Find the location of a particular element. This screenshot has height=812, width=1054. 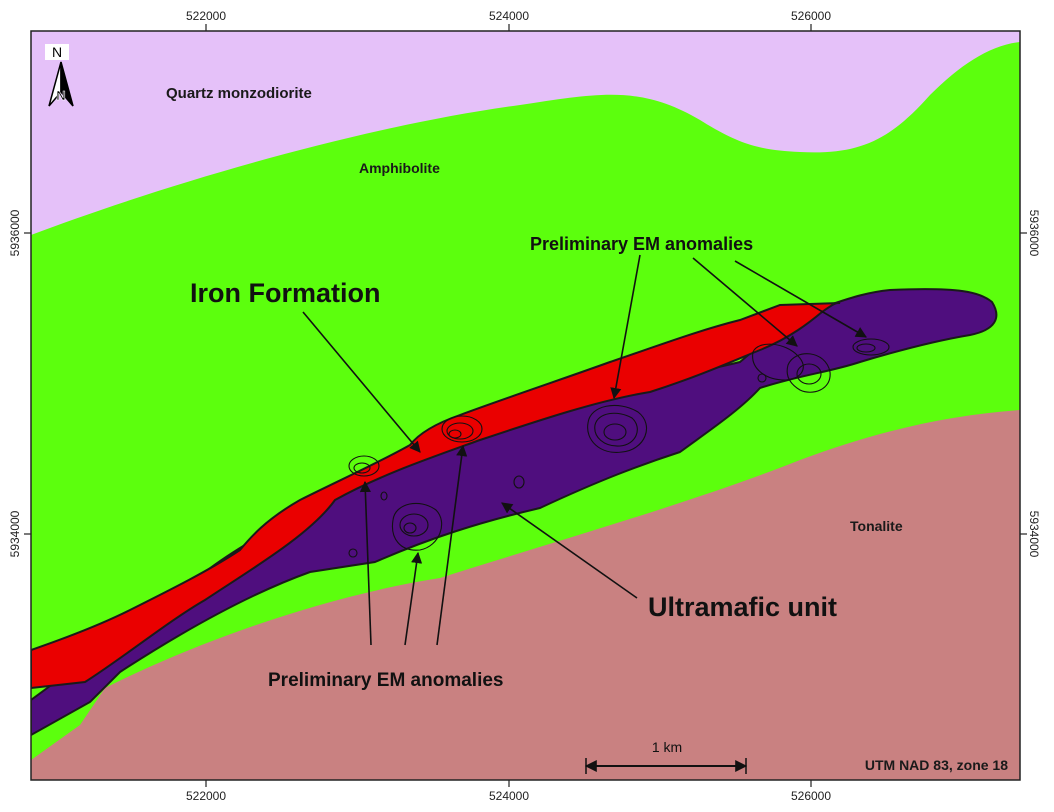

projection-label: UTM NAD 83, zone 18 is located at coordinates (936, 765).